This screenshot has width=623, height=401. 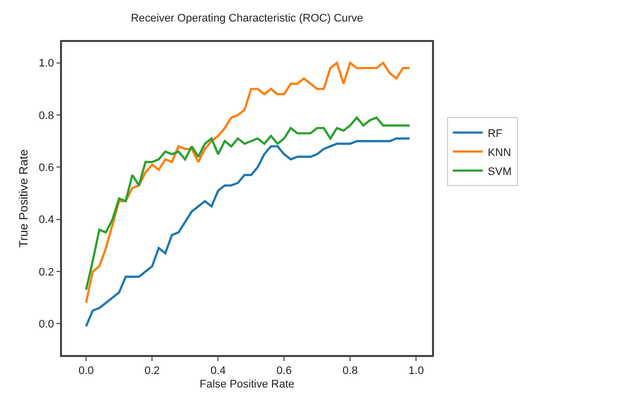 I want to click on x-tick-label: 0.0, so click(x=86, y=370).